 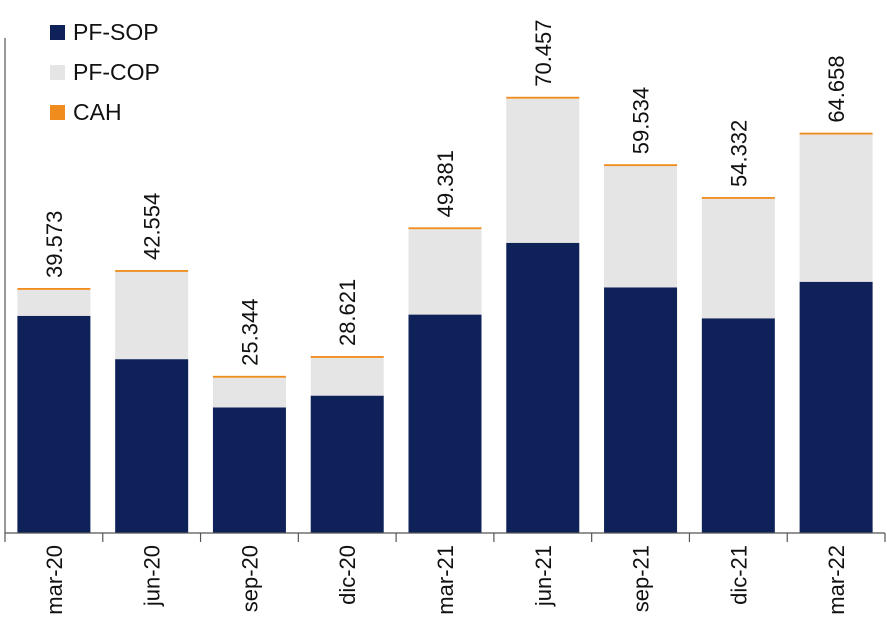 I want to click on x-tick-label-mar-22: mar-22, so click(x=836, y=580).